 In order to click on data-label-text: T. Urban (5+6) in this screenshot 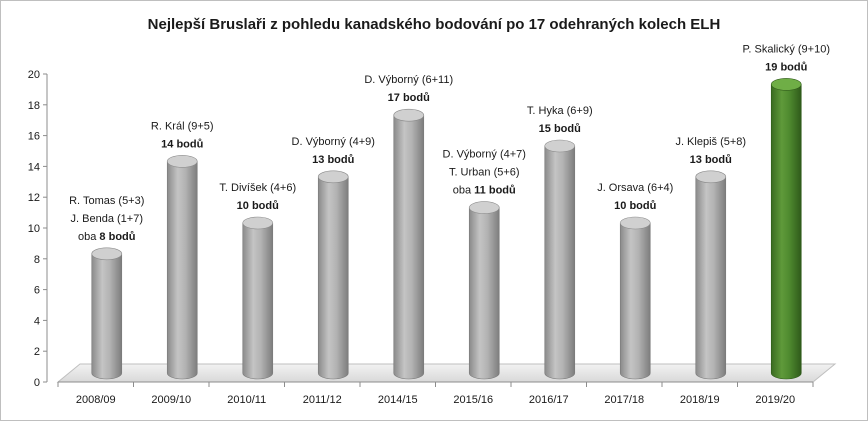, I will do `click(484, 173)`.